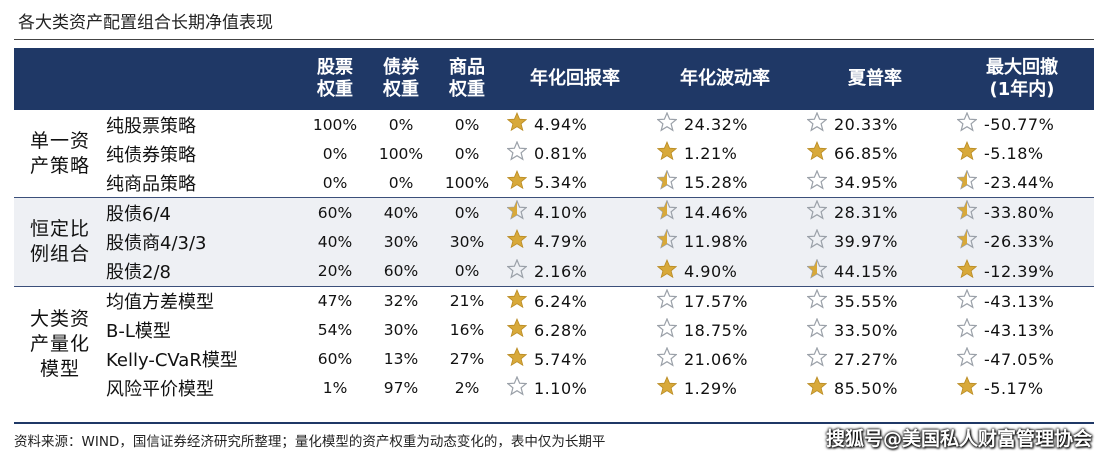 The height and width of the screenshot is (464, 1108). I want to click on stock-weight-cell: 54%, so click(335, 330).